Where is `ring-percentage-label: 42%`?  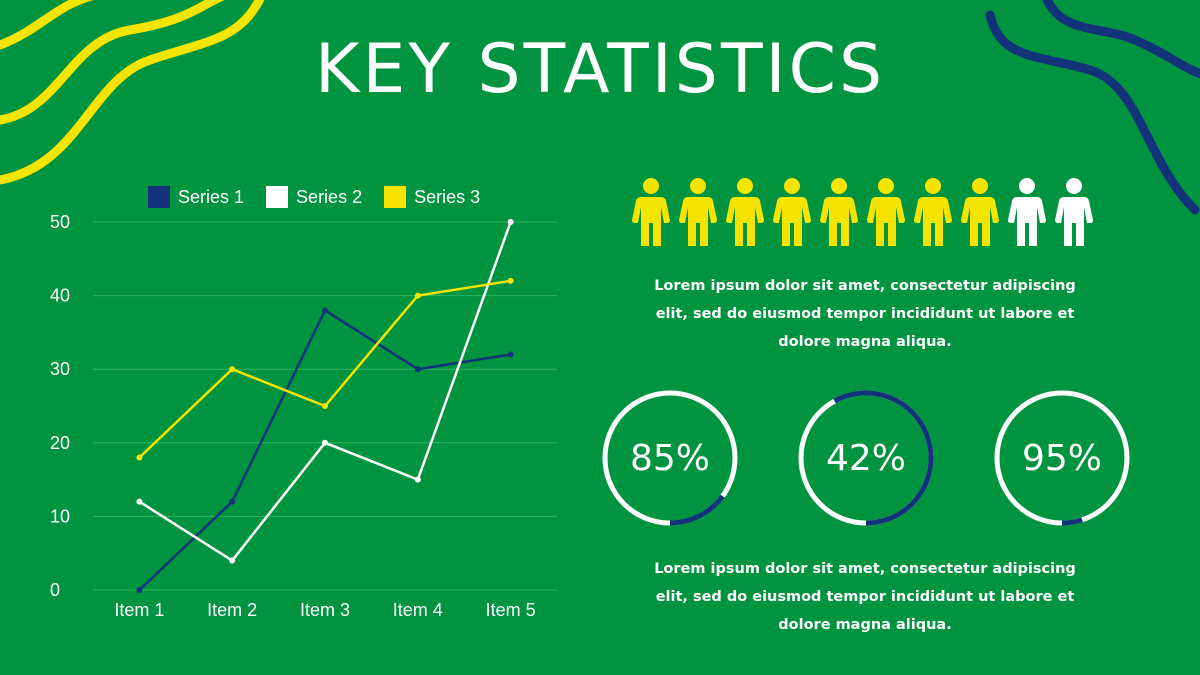
ring-percentage-label: 42% is located at coordinates (865, 458).